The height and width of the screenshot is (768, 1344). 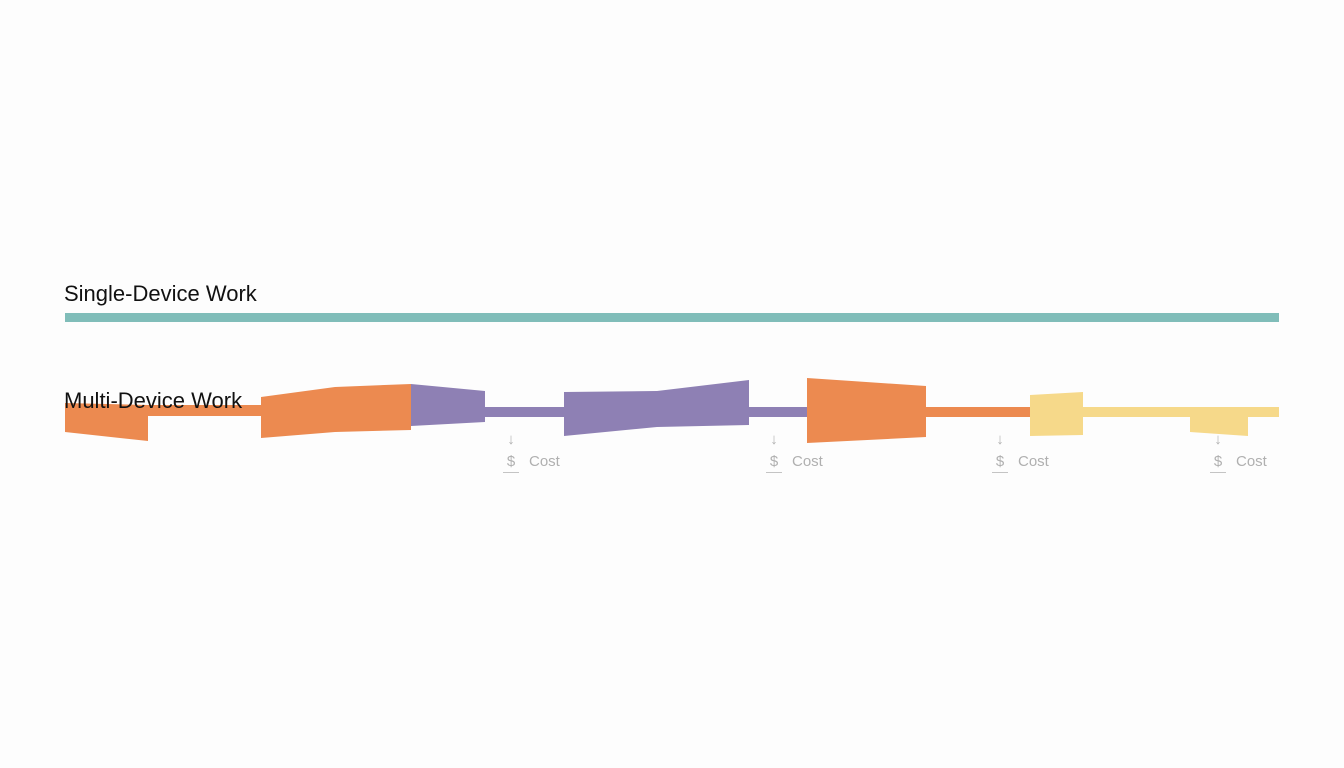 What do you see at coordinates (1180, 412) in the screenshot?
I see `yellow-thin-band` at bounding box center [1180, 412].